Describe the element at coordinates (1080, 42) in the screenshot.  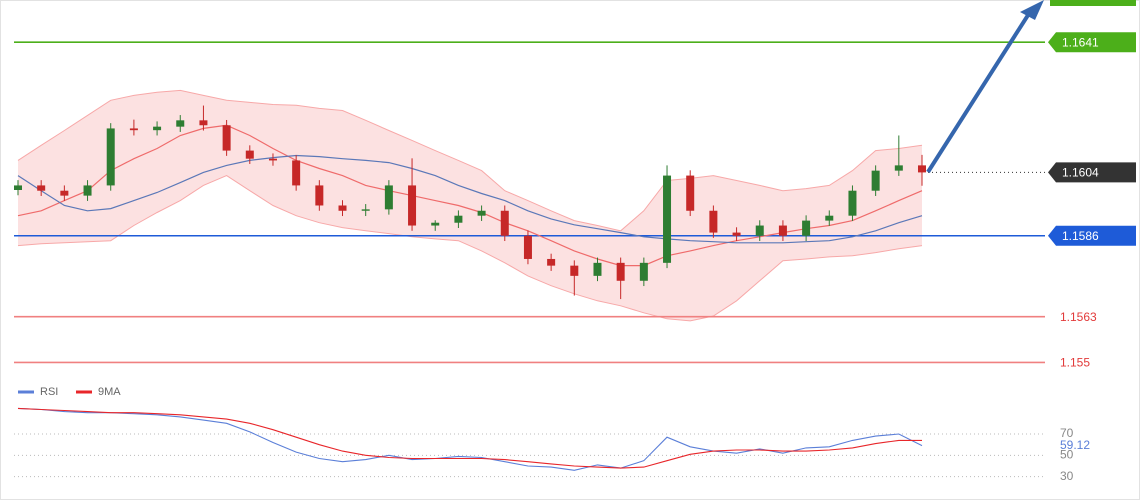
I see `level-label: 1.1641` at that location.